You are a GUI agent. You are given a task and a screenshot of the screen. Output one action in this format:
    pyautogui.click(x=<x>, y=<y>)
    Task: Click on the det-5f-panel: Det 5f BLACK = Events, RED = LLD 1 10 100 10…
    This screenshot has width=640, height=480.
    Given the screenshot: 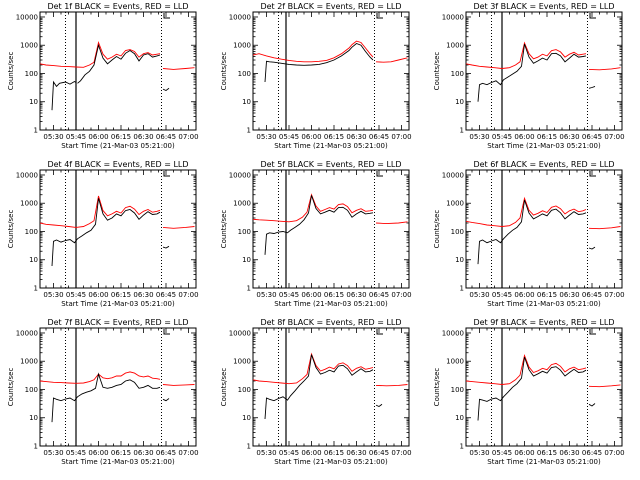 What is the action you would take?
    pyautogui.click(x=316, y=234)
    